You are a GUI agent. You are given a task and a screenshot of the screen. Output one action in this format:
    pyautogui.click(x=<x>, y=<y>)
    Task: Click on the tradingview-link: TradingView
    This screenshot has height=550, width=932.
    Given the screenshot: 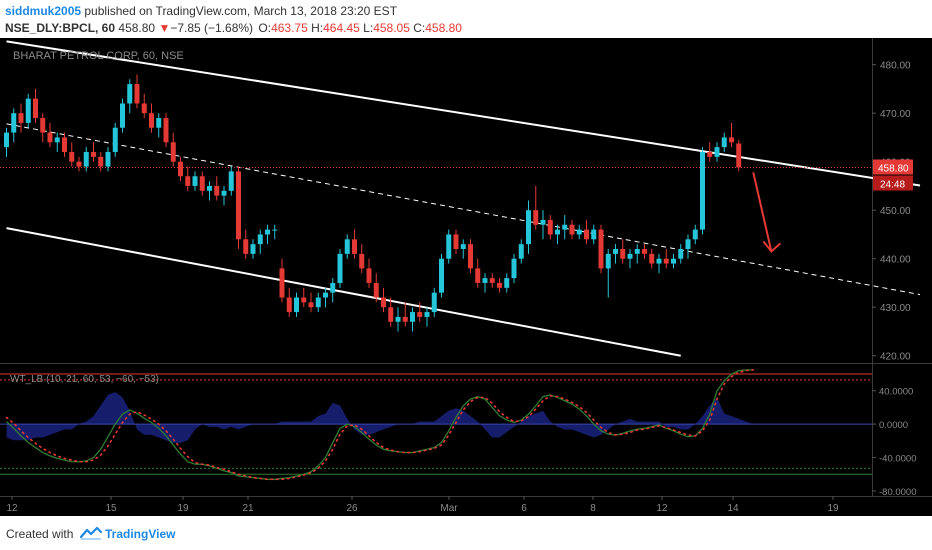 What is the action you would take?
    pyautogui.click(x=140, y=534)
    